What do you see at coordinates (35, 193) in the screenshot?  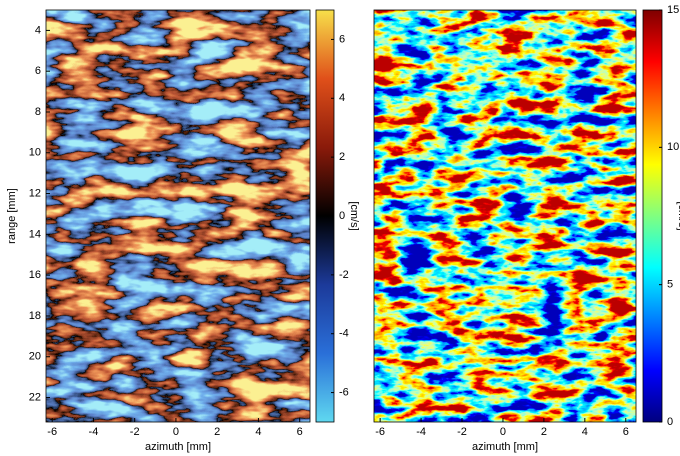 I see `y-tick-label: 12` at bounding box center [35, 193].